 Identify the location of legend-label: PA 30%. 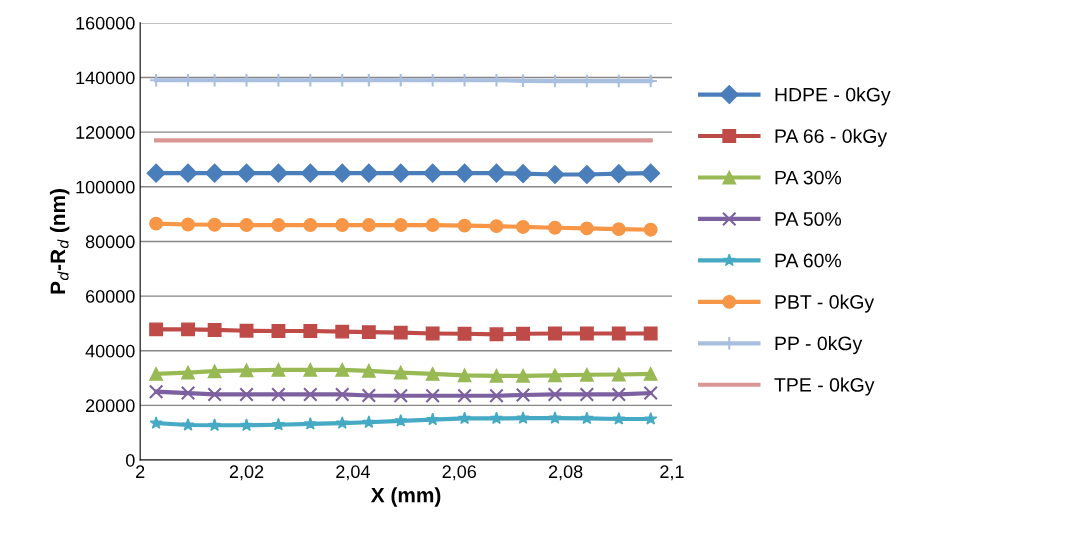
(808, 177).